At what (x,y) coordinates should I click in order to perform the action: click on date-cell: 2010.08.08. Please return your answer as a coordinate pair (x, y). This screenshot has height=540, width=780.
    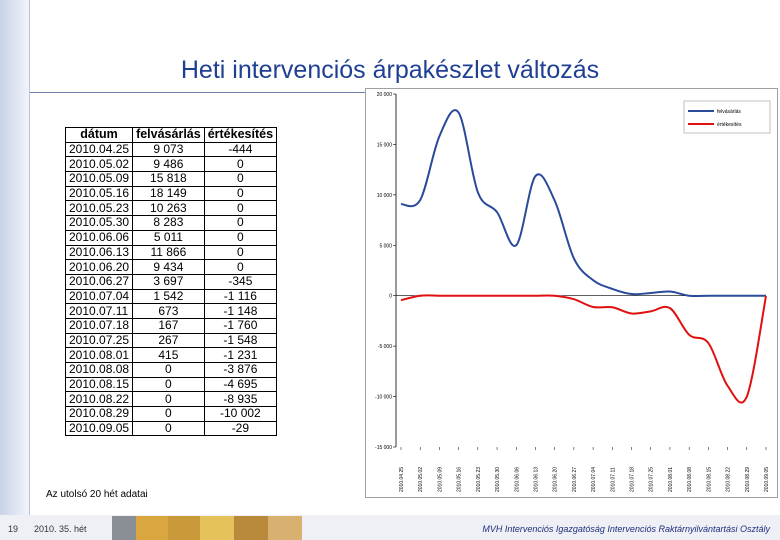
    Looking at the image, I should click on (99, 370).